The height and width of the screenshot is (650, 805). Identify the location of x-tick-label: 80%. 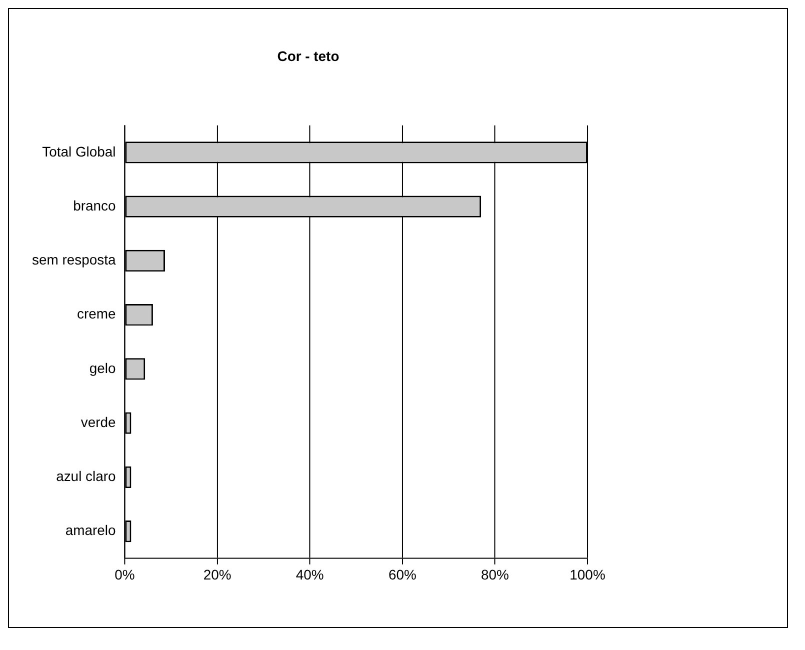
(495, 574).